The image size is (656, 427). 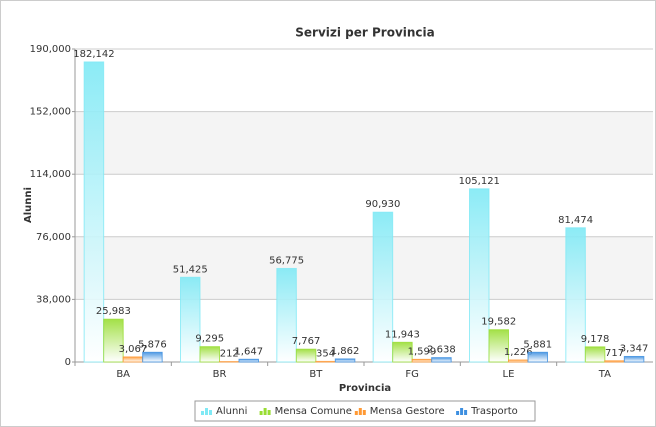 What do you see at coordinates (498, 322) in the screenshot?
I see `data-label: 19,582` at bounding box center [498, 322].